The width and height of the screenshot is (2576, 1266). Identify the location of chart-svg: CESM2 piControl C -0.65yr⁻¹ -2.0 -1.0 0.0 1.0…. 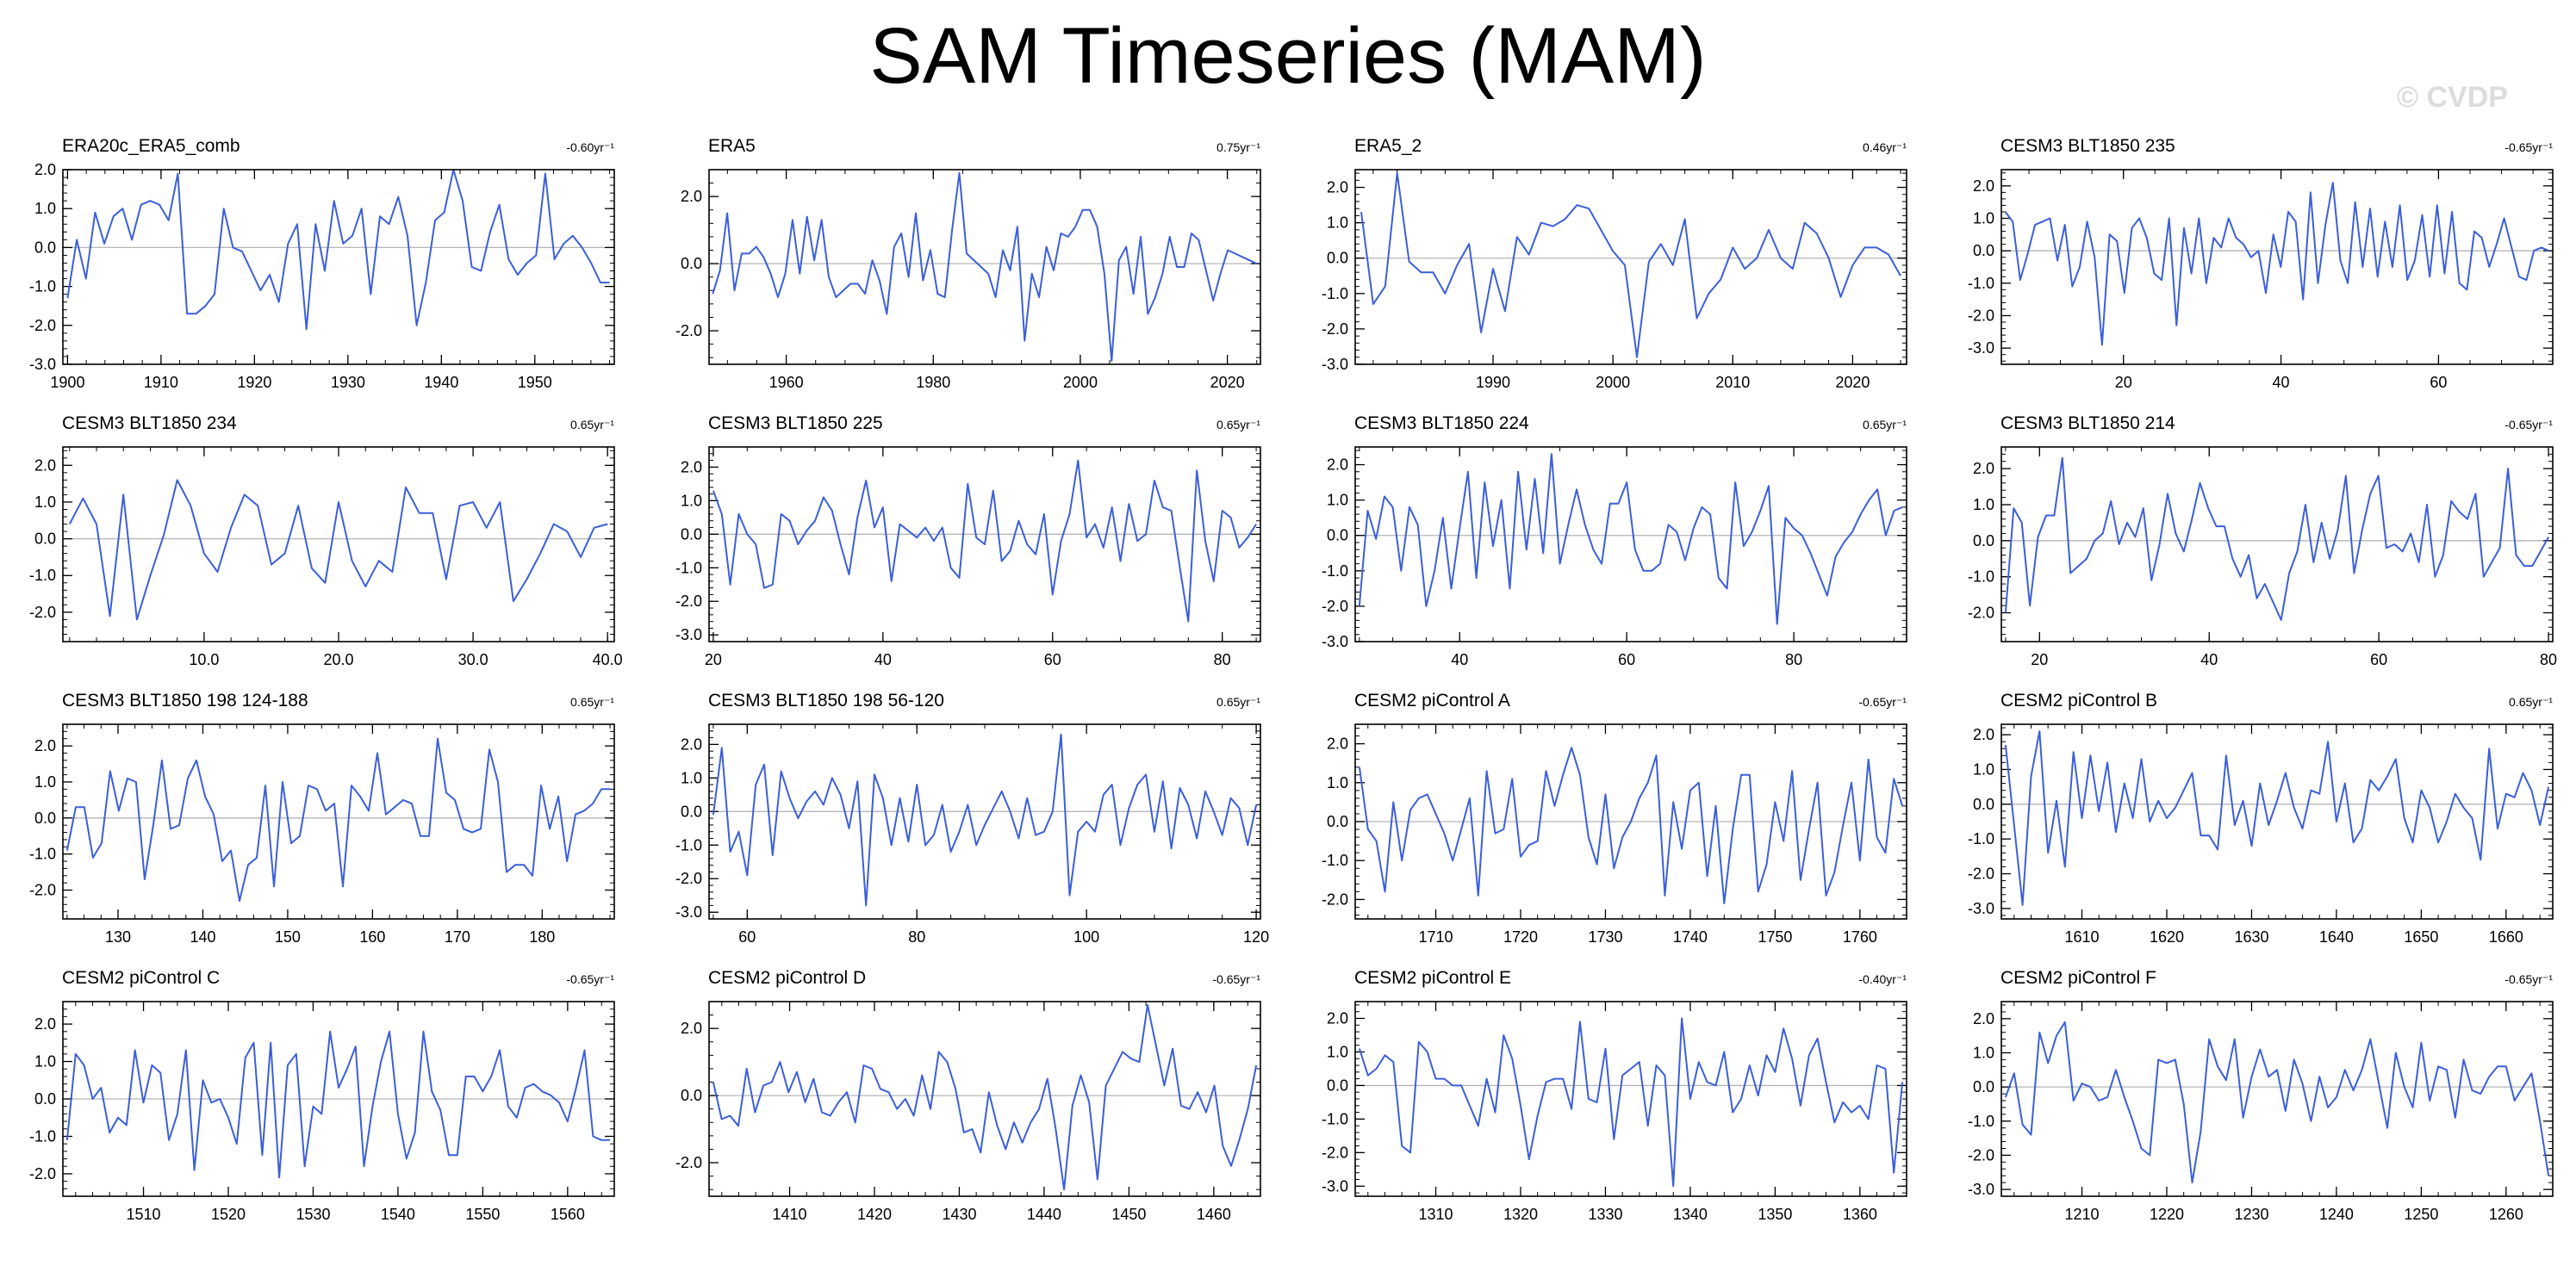
(322, 1096).